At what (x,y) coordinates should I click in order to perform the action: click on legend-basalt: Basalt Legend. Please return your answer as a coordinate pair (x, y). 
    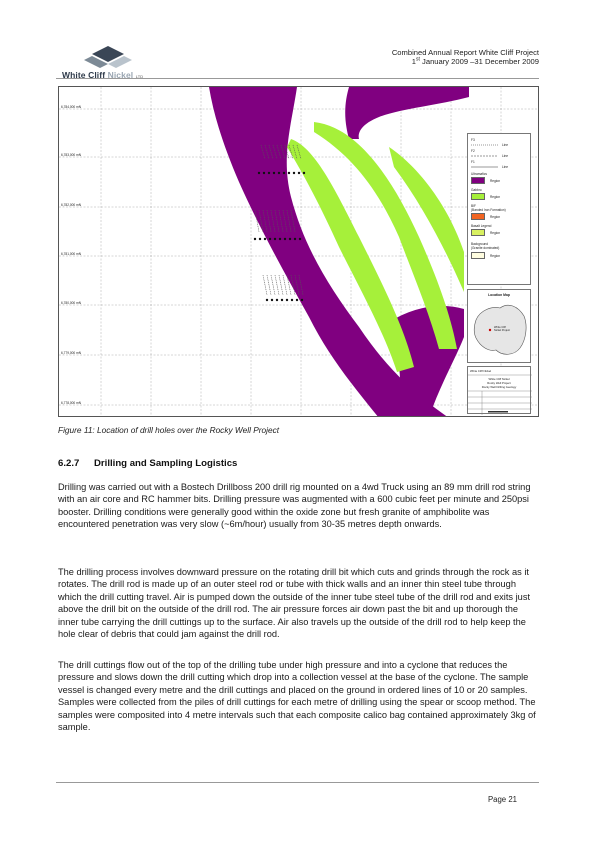
    Looking at the image, I should click on (481, 226).